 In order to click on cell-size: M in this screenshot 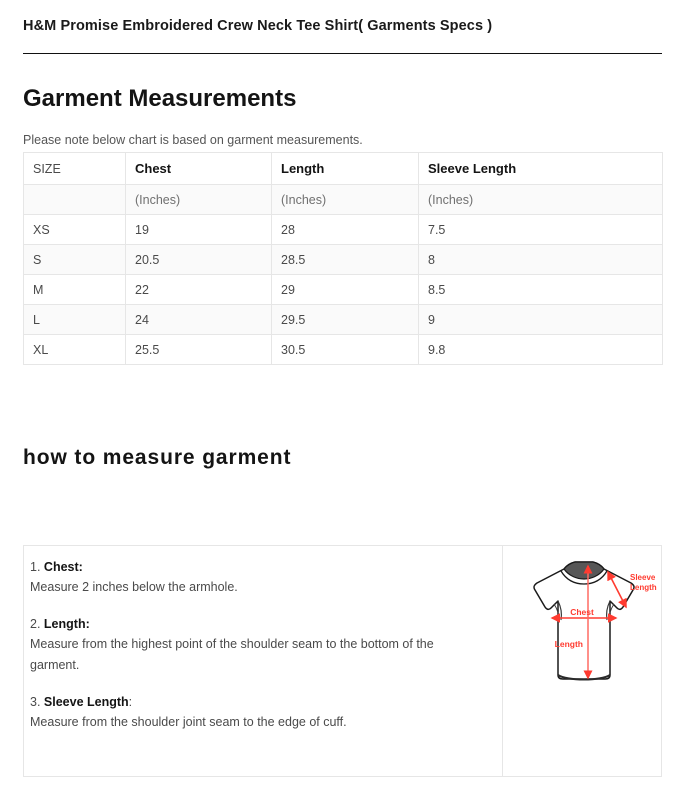, I will do `click(74, 289)`.